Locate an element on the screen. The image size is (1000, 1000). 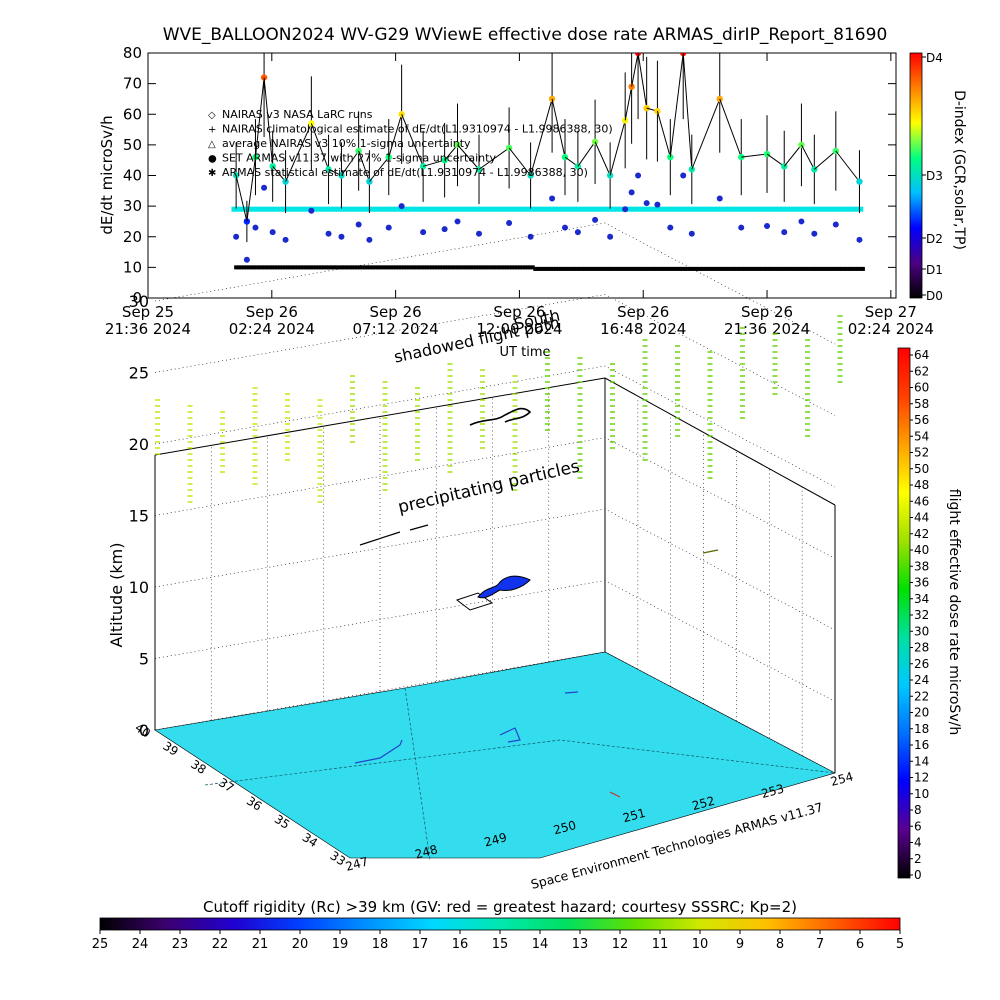
altitude-grid-line is located at coordinates (495, 569).